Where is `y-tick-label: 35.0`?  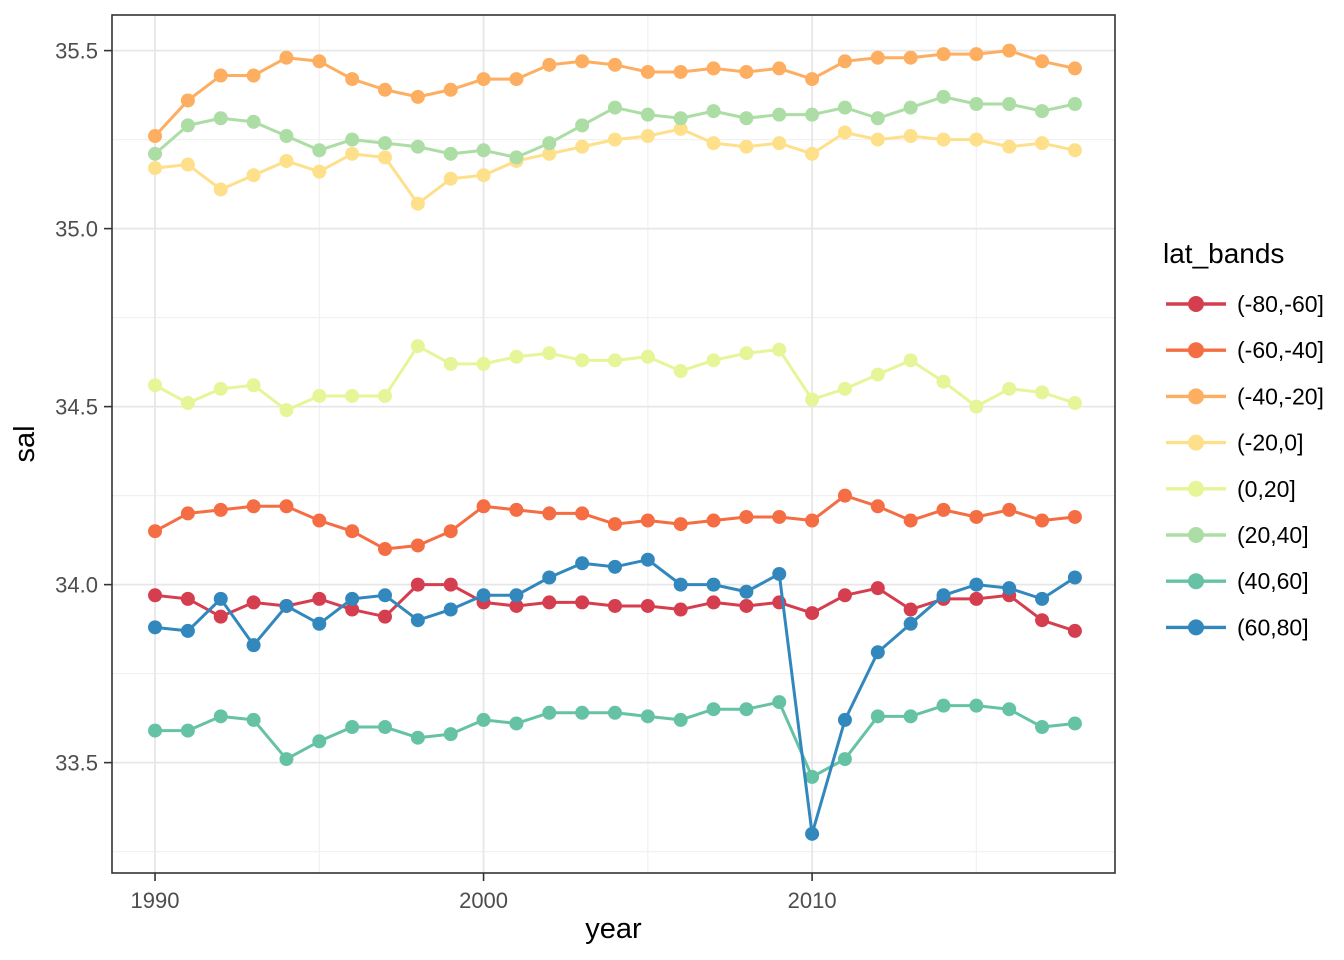
y-tick-label: 35.0 is located at coordinates (76, 229).